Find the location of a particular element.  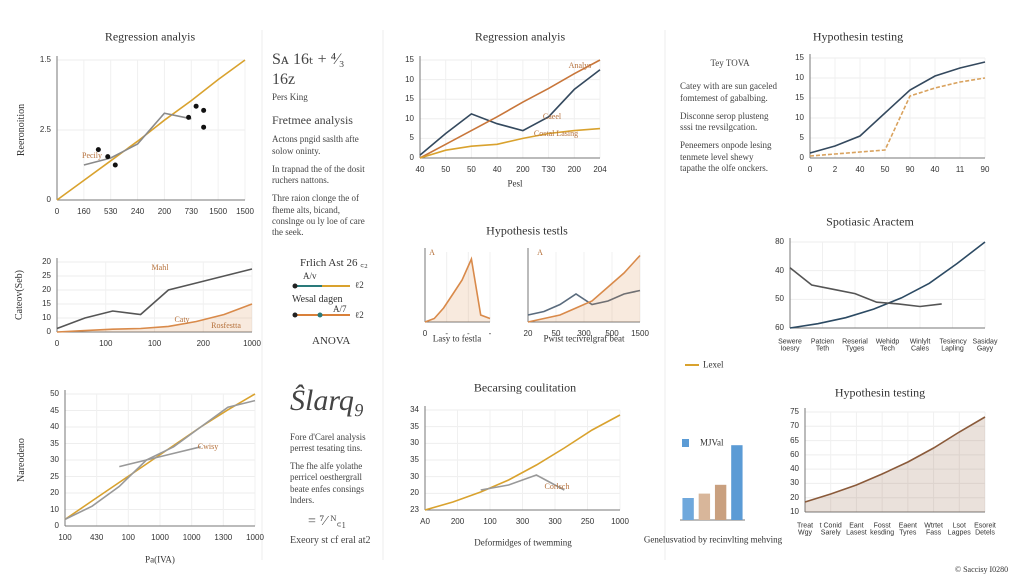

footer: © Saccisy I0280 is located at coordinates (982, 569).